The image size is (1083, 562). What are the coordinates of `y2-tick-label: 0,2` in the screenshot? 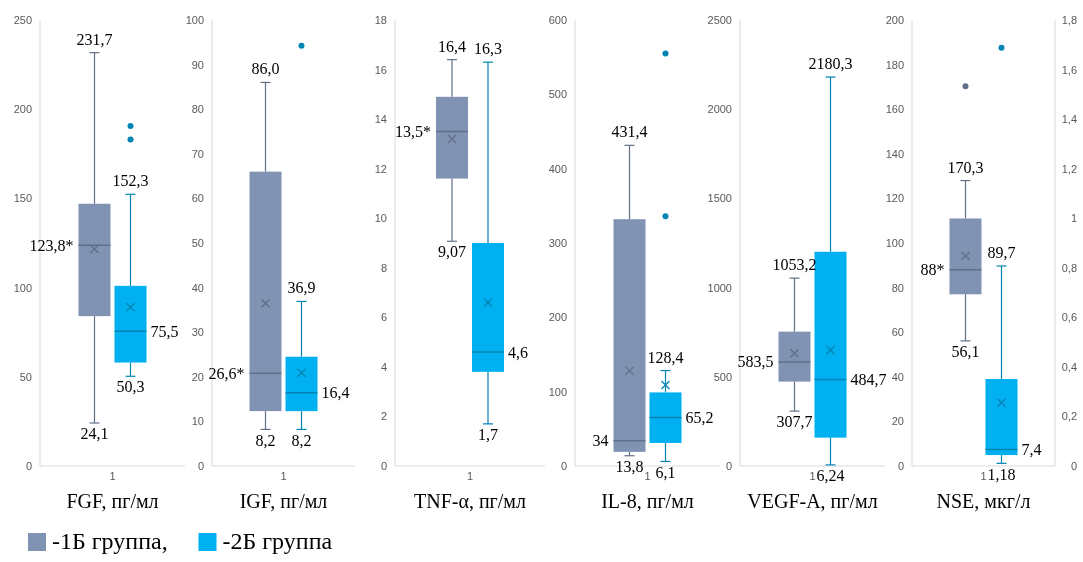 It's located at (1069, 416).